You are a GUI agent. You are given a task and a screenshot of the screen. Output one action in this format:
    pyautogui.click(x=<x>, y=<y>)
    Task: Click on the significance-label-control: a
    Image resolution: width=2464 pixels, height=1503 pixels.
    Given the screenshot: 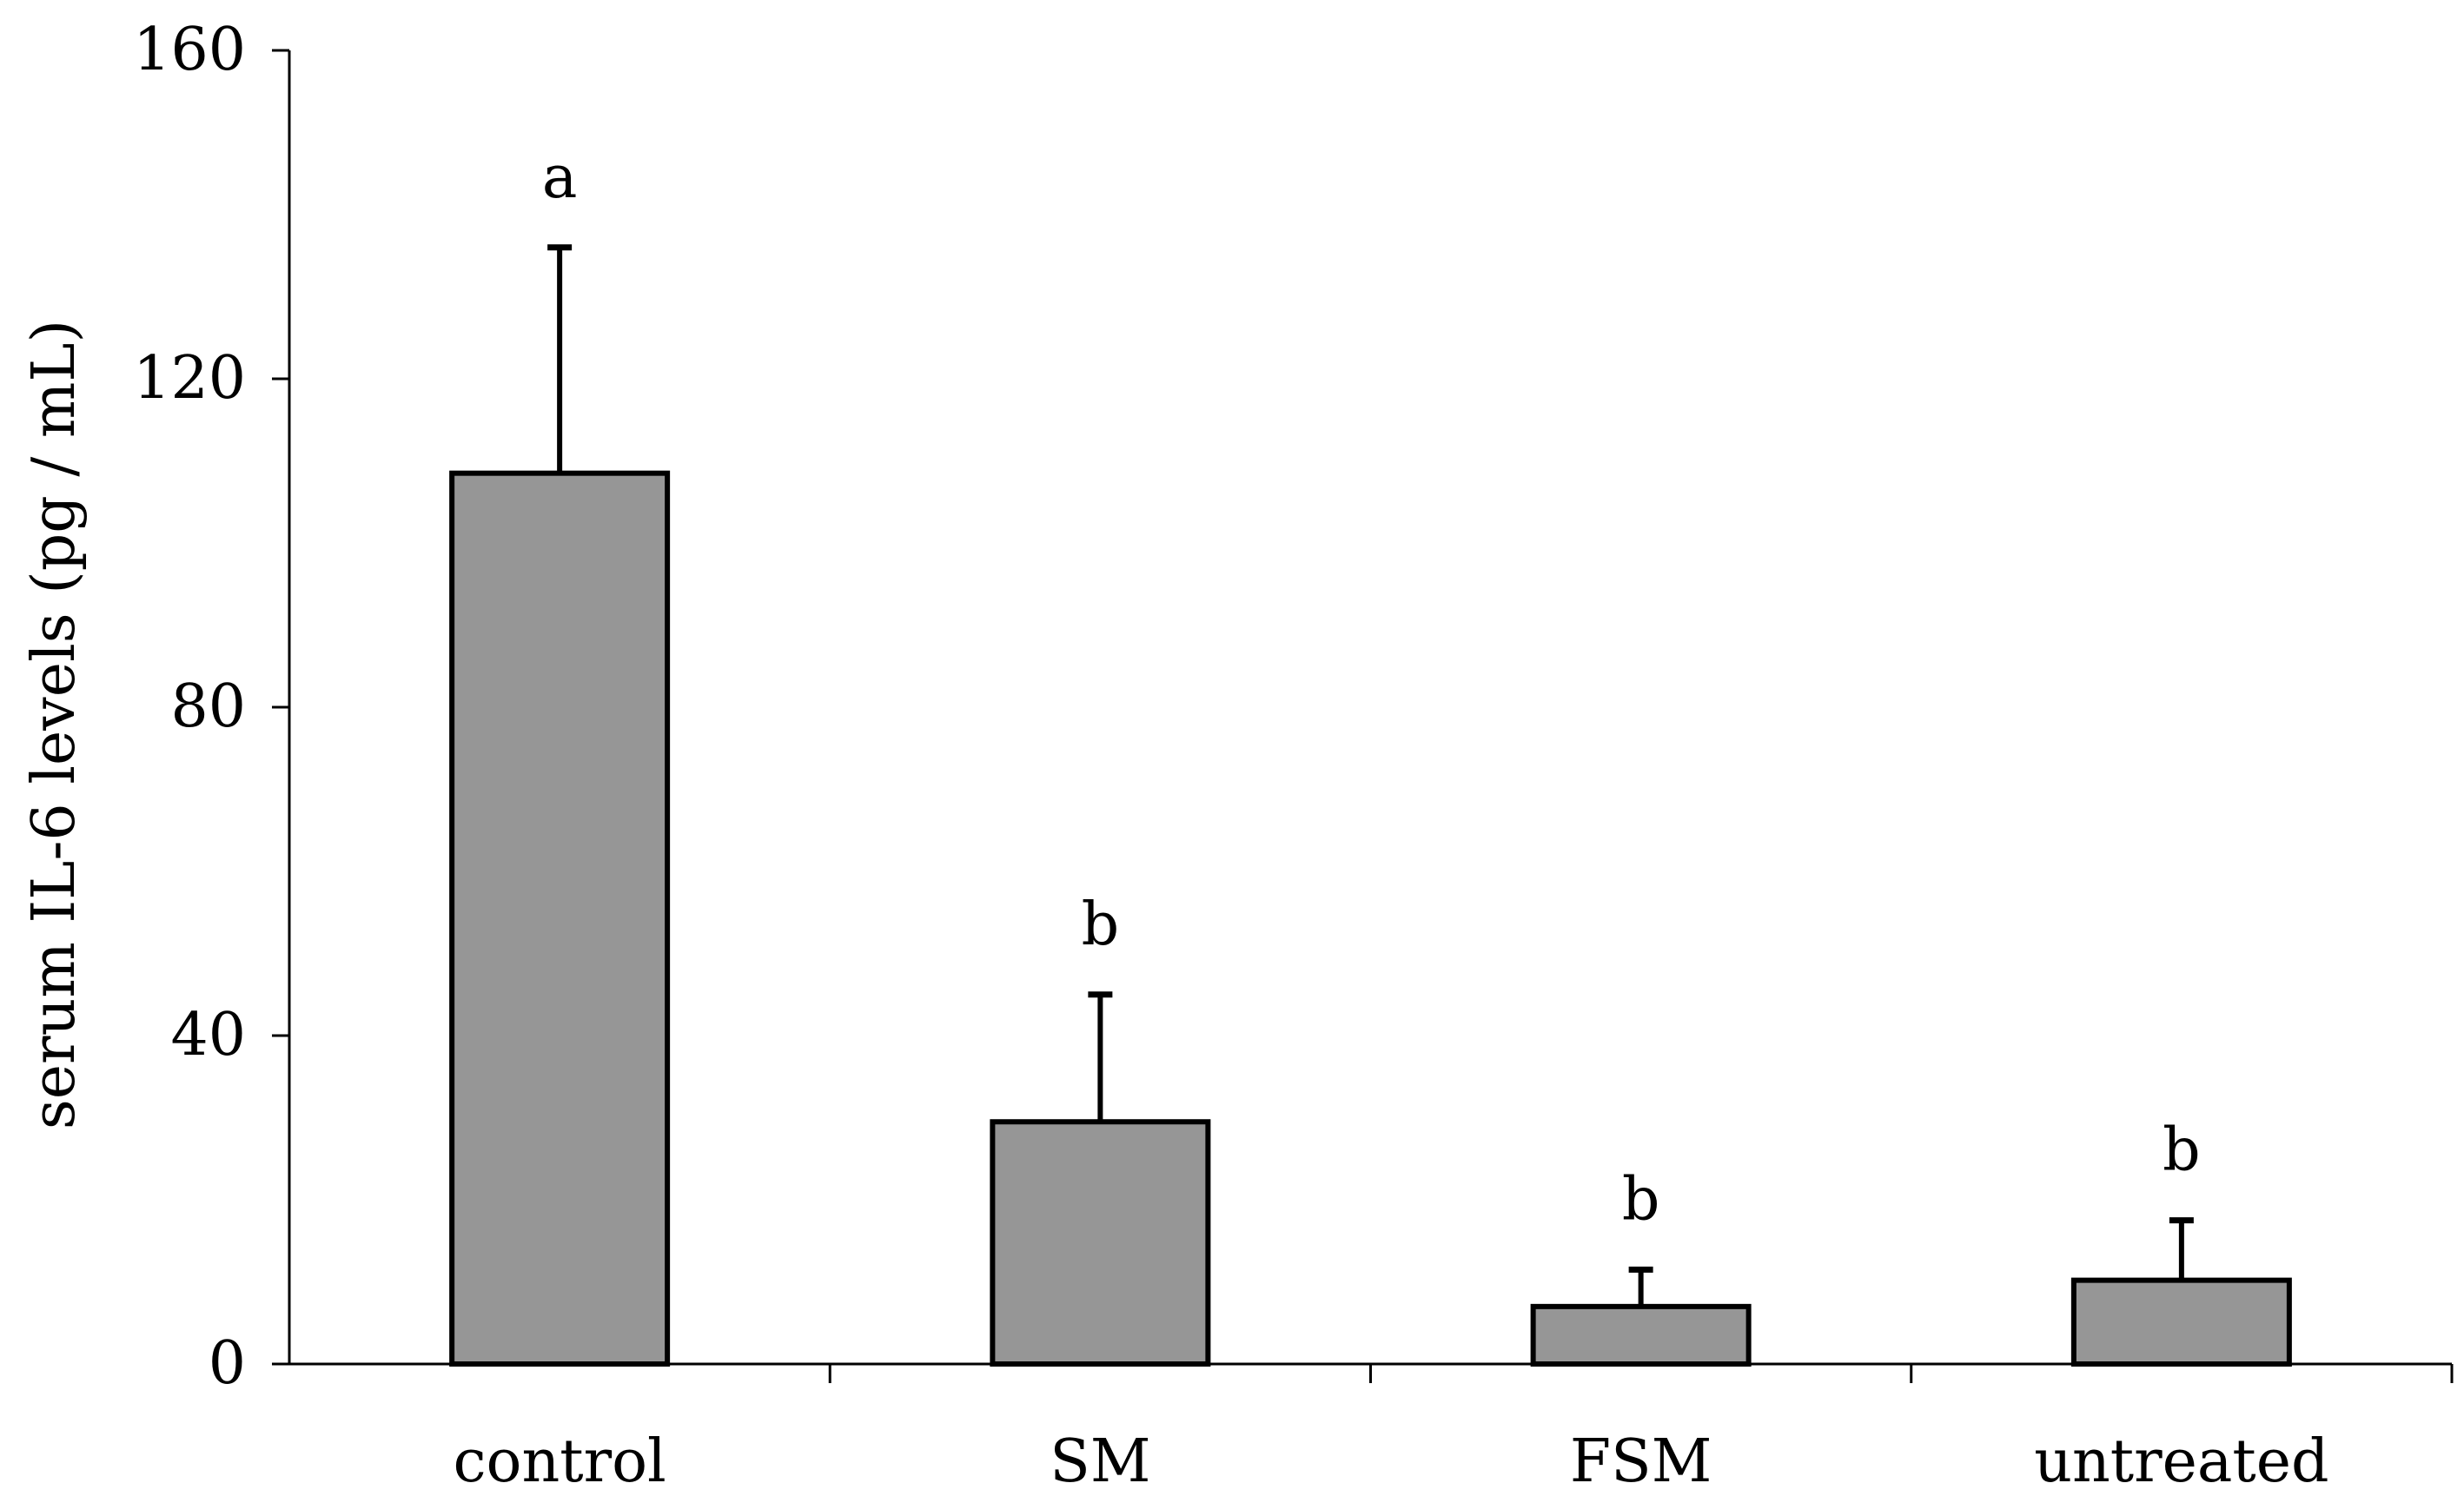 What is the action you would take?
    pyautogui.click(x=560, y=177)
    